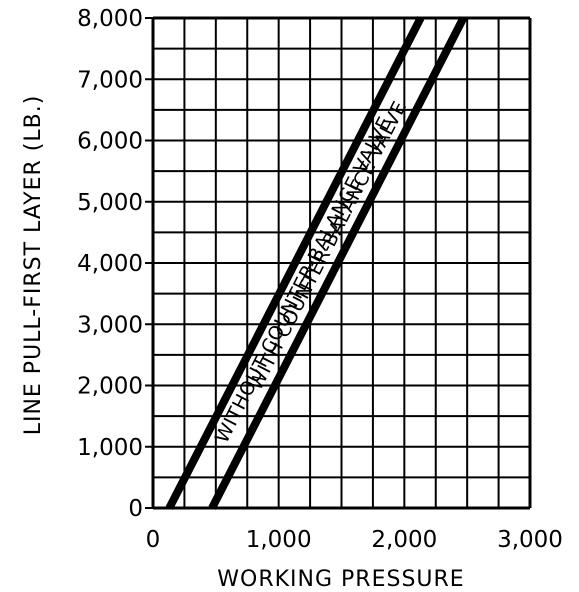 This screenshot has height=592, width=579. What do you see at coordinates (110, 264) in the screenshot?
I see `y-tick-label: 4,000` at bounding box center [110, 264].